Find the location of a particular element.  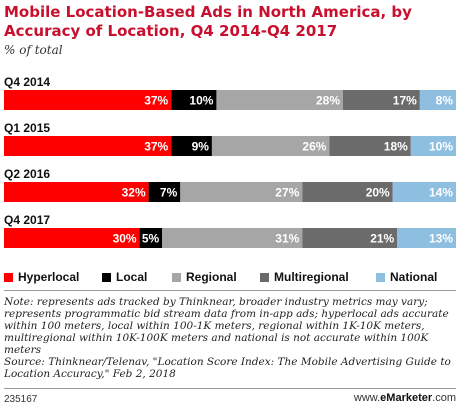

bar-q2-2016-local is located at coordinates (164, 192).